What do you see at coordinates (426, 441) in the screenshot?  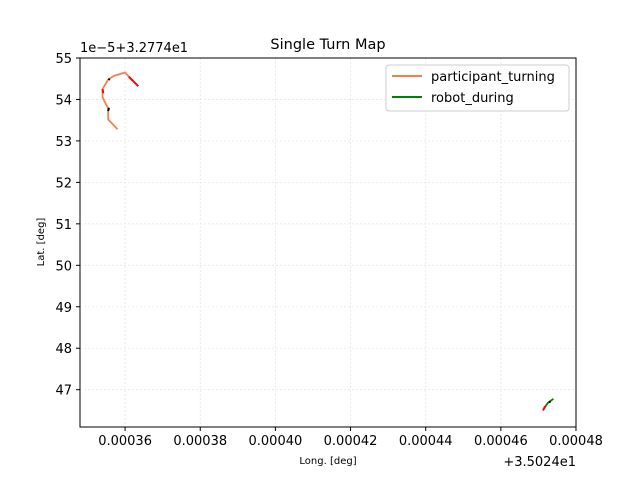 I see `x-tick-label: 0.00044` at bounding box center [426, 441].